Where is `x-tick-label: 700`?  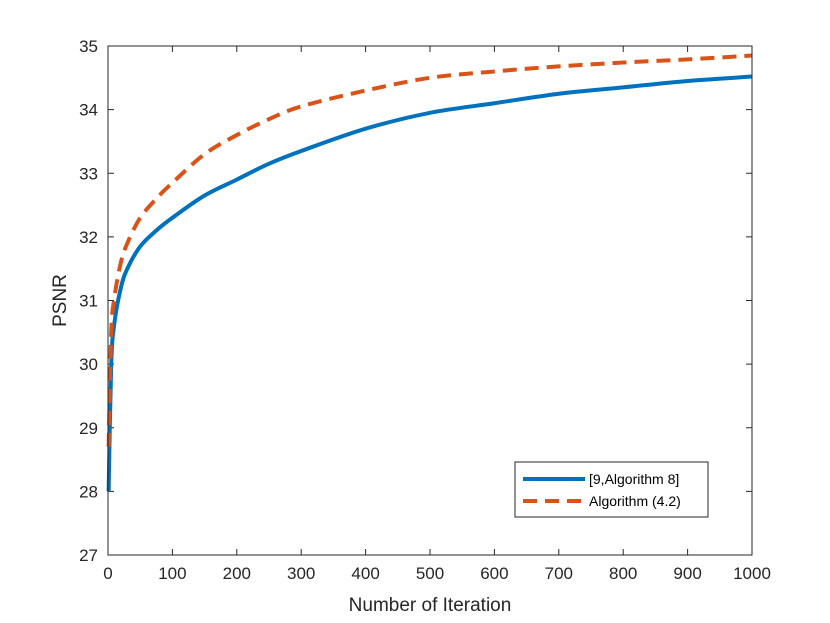
x-tick-label: 700 is located at coordinates (559, 573).